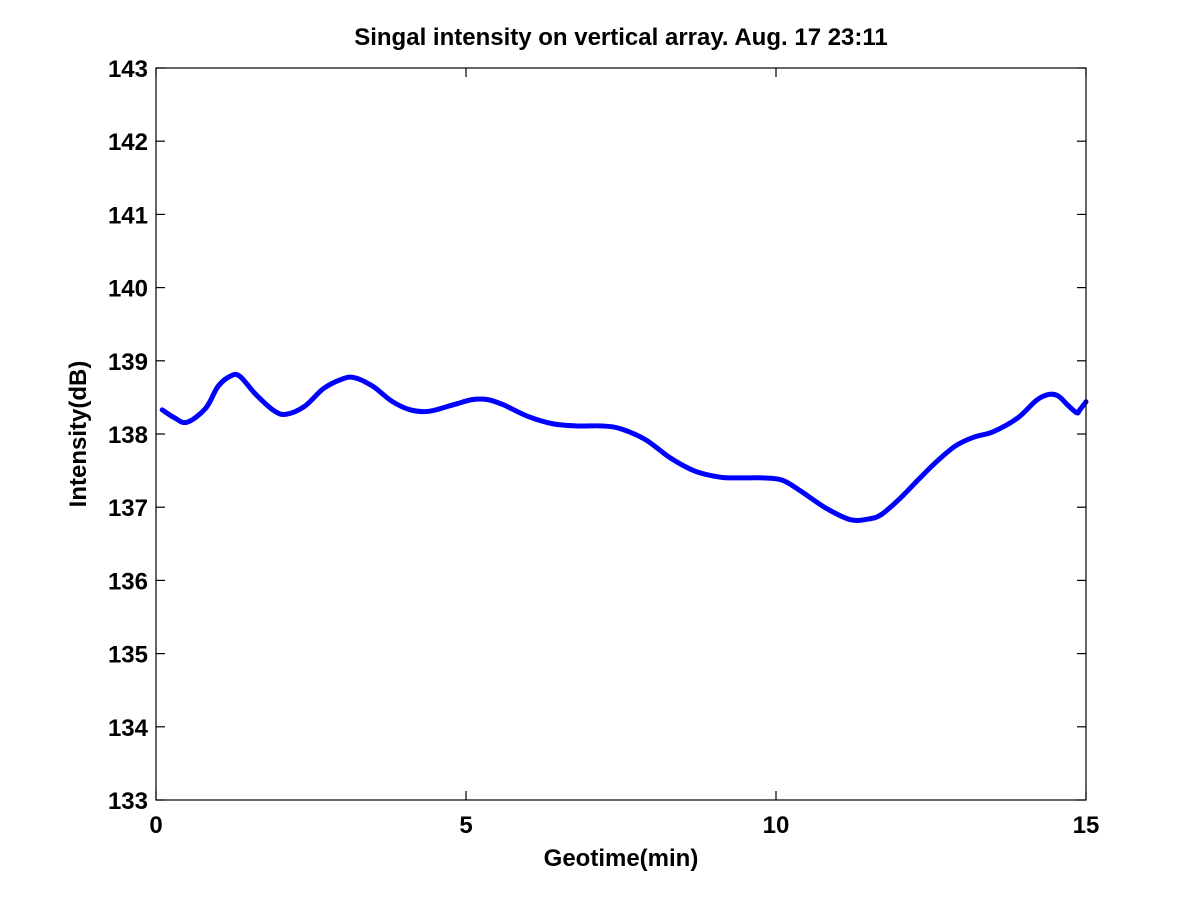 This screenshot has width=1200, height=900. What do you see at coordinates (128, 362) in the screenshot?
I see `y-tick-label: 139` at bounding box center [128, 362].